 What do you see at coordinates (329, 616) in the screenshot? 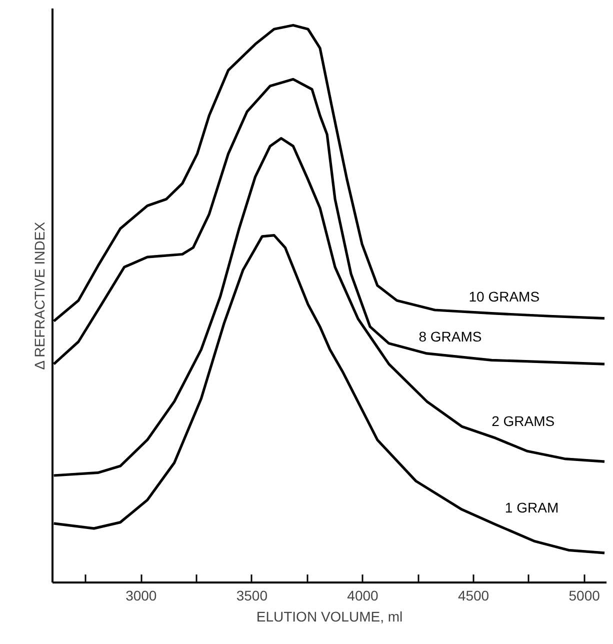
I see `x-axis-title: ELUTION VOLUME, ml` at bounding box center [329, 616].